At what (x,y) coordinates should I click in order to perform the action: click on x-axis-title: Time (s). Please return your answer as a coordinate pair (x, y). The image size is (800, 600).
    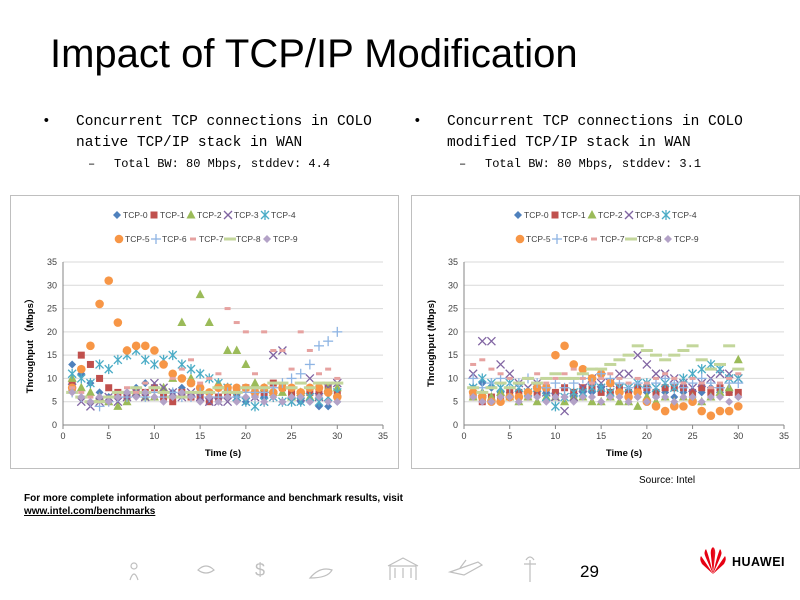
    Looking at the image, I should click on (624, 453).